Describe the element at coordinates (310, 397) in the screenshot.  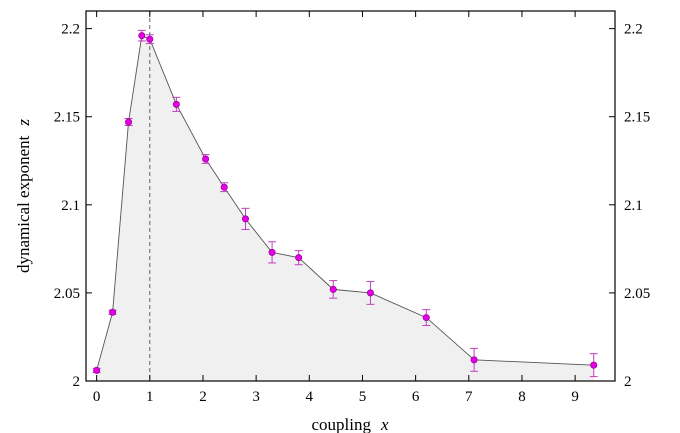
I see `x-tick-label: 4` at that location.